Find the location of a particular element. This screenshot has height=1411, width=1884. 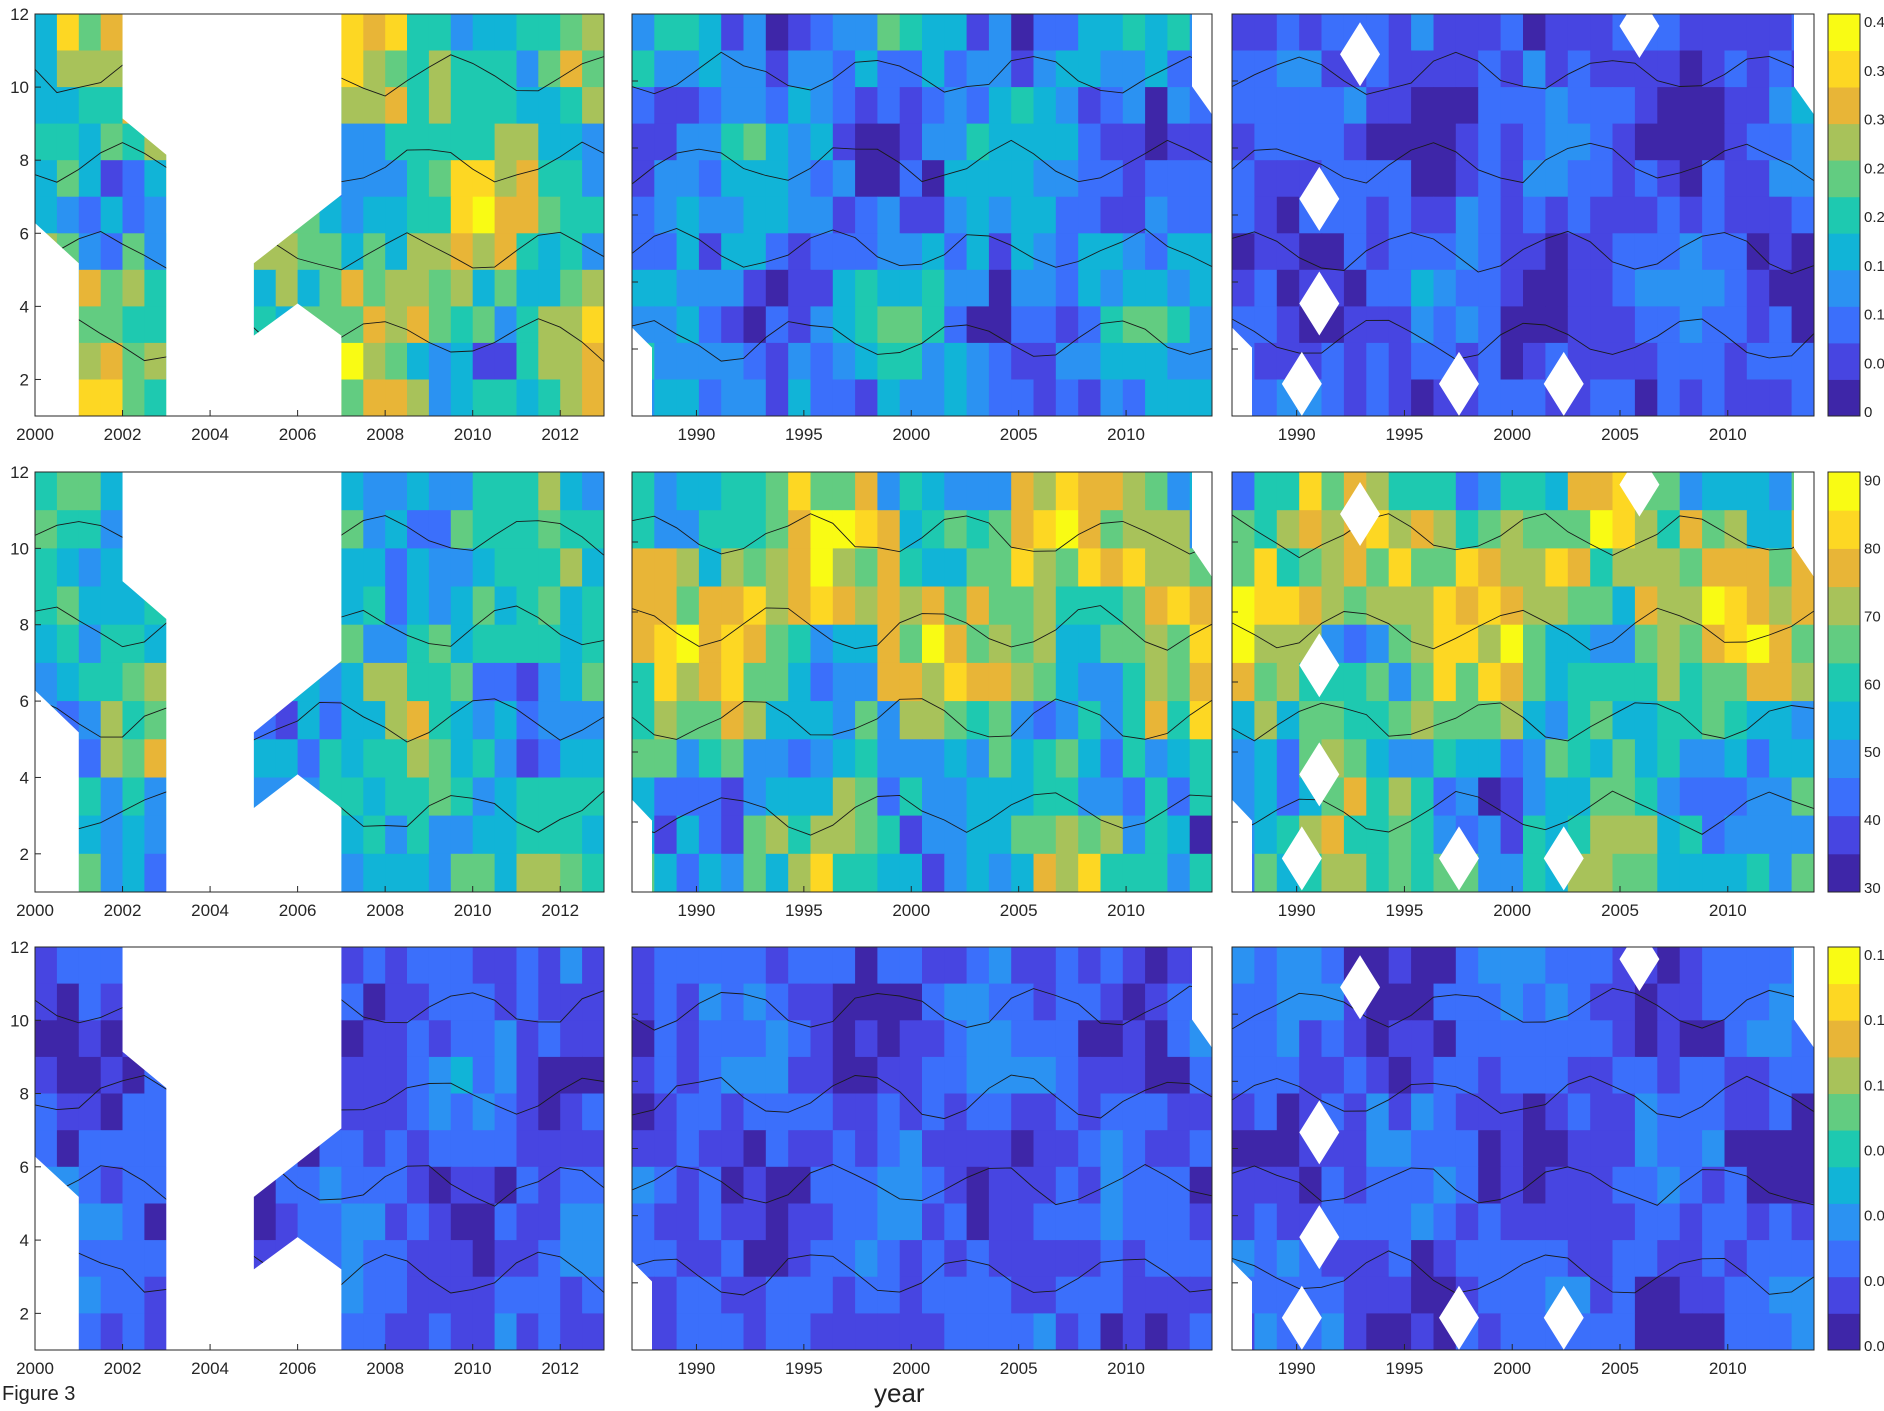

colorbar-tick-label: 0.02 is located at coordinates (1874, 1346).